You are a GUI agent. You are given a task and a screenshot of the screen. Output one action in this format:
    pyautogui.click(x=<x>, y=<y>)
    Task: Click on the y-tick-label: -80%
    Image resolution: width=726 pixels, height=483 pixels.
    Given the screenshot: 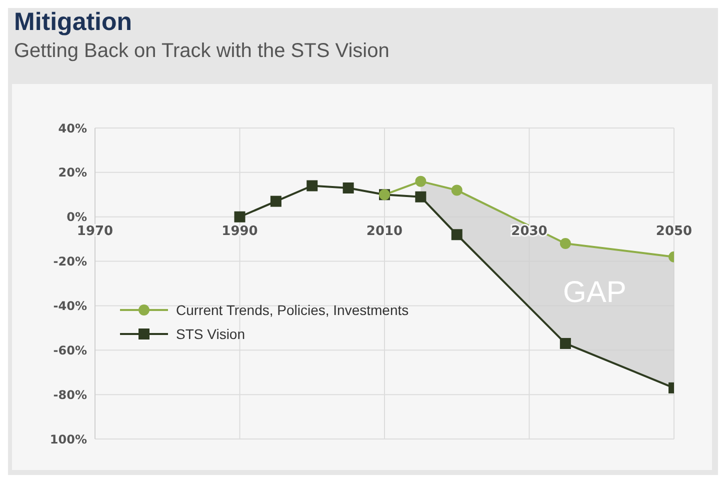 What is the action you would take?
    pyautogui.click(x=70, y=395)
    